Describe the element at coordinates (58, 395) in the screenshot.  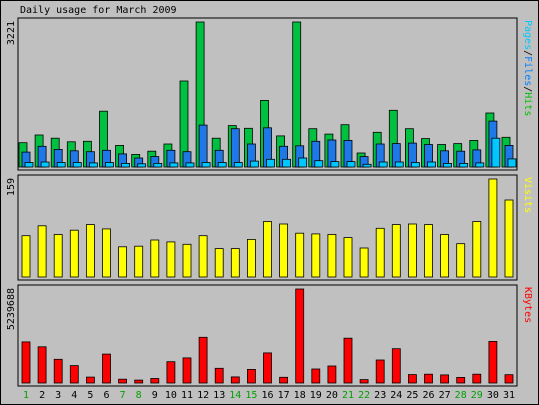
I see `x-tick-label-3: 3` at that location.